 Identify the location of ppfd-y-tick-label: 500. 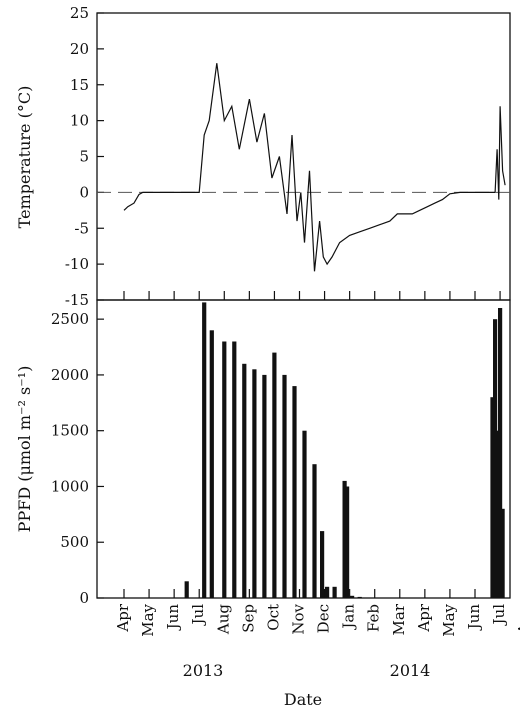
(74, 542).